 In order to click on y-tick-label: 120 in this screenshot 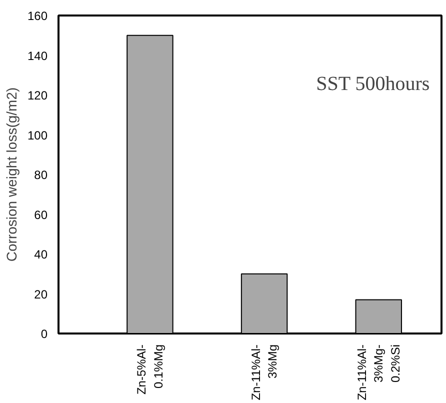, I will do `click(37, 95)`.